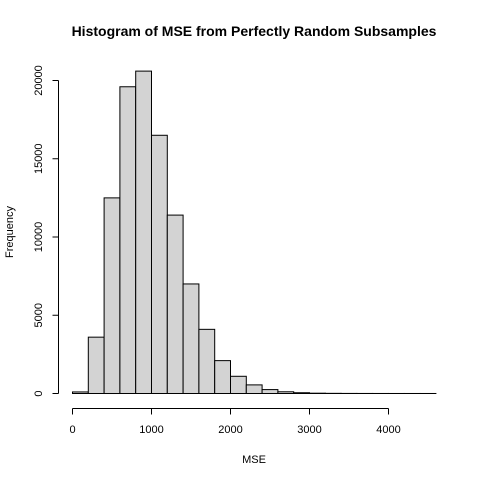 The width and height of the screenshot is (480, 480). I want to click on y-tick-label: 5000, so click(39, 315).